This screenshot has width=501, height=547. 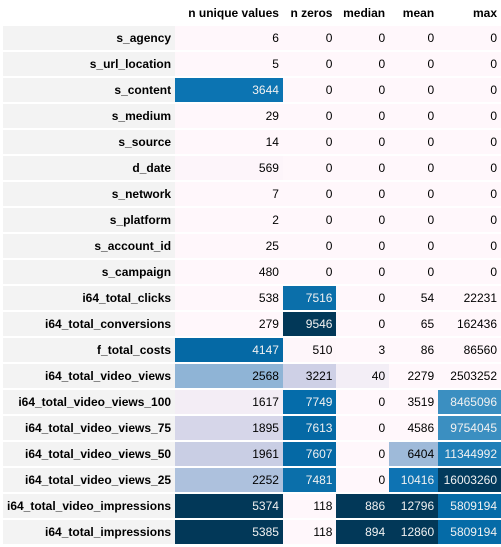 I want to click on table-row: s_agency 6 0 0 0 0, so click(x=252, y=39).